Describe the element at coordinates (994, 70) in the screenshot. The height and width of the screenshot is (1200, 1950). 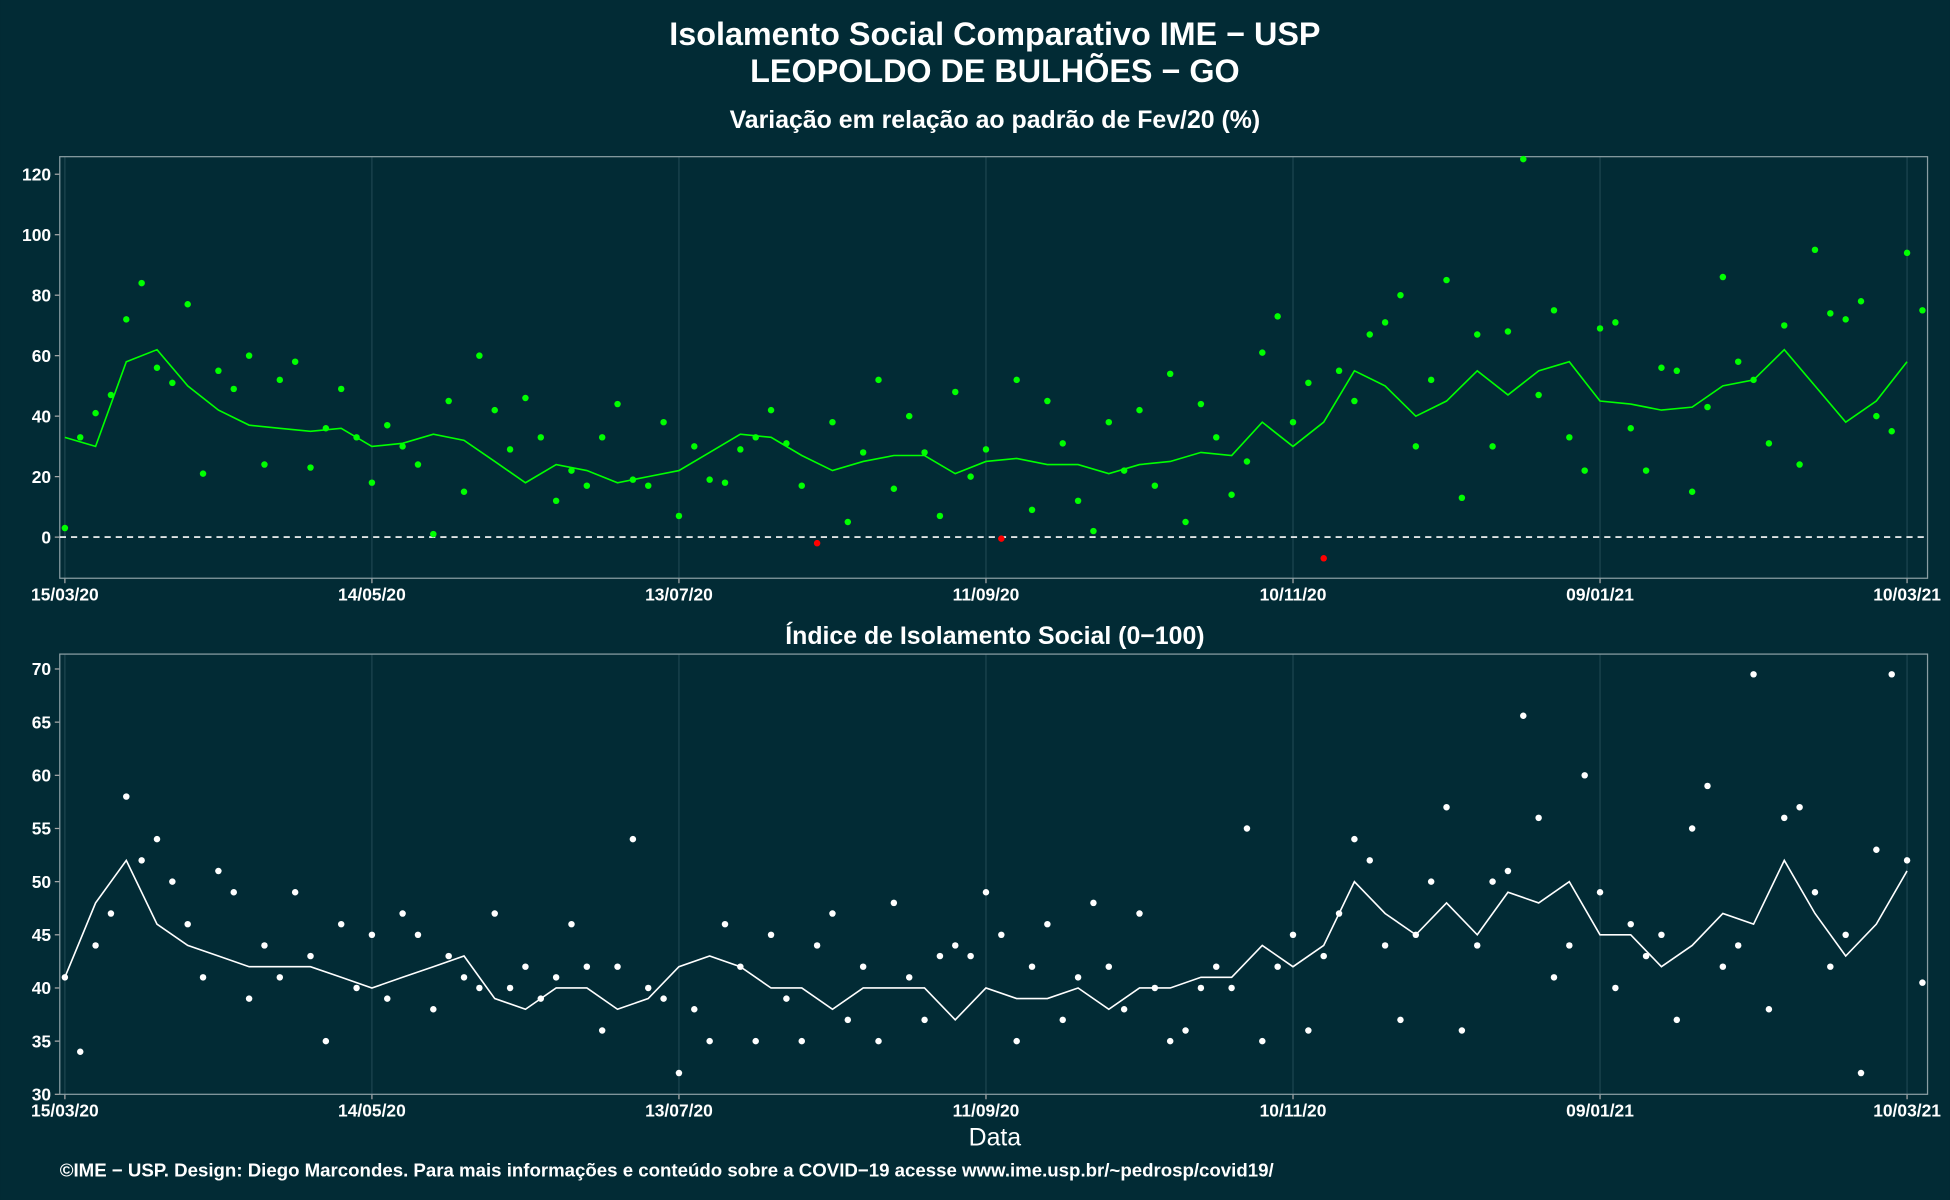
I see `chart-subtitle: LEOPOLDO DE BULHÕES − GO` at that location.